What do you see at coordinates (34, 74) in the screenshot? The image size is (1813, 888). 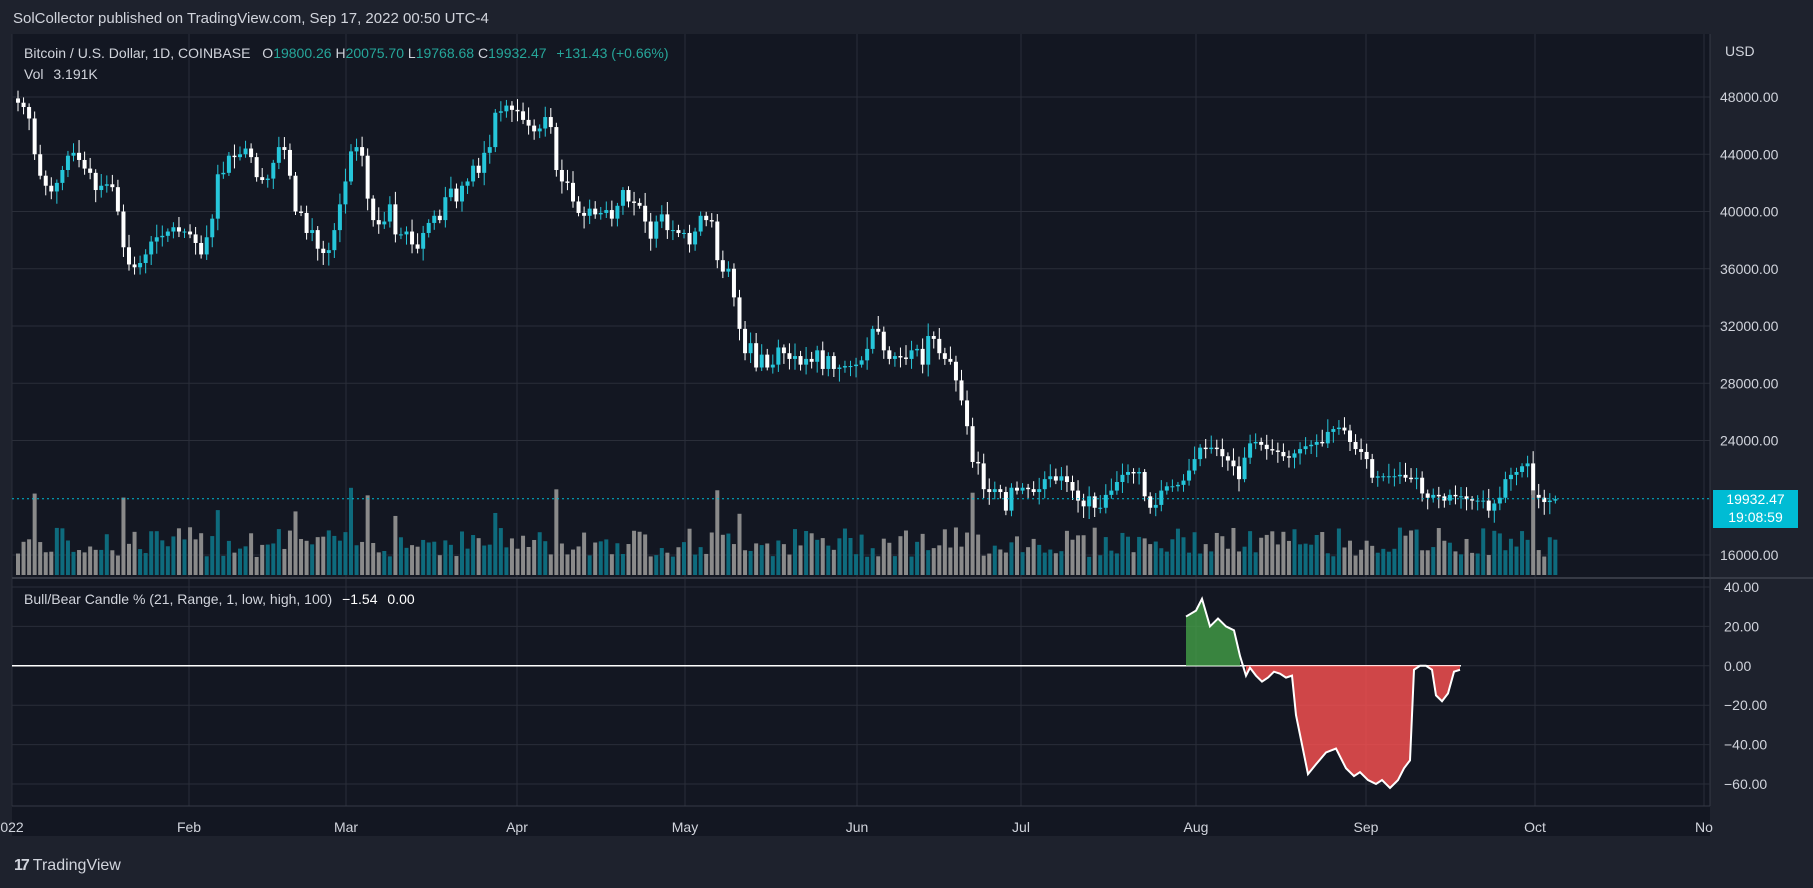 I see `volume-label: Vol` at bounding box center [34, 74].